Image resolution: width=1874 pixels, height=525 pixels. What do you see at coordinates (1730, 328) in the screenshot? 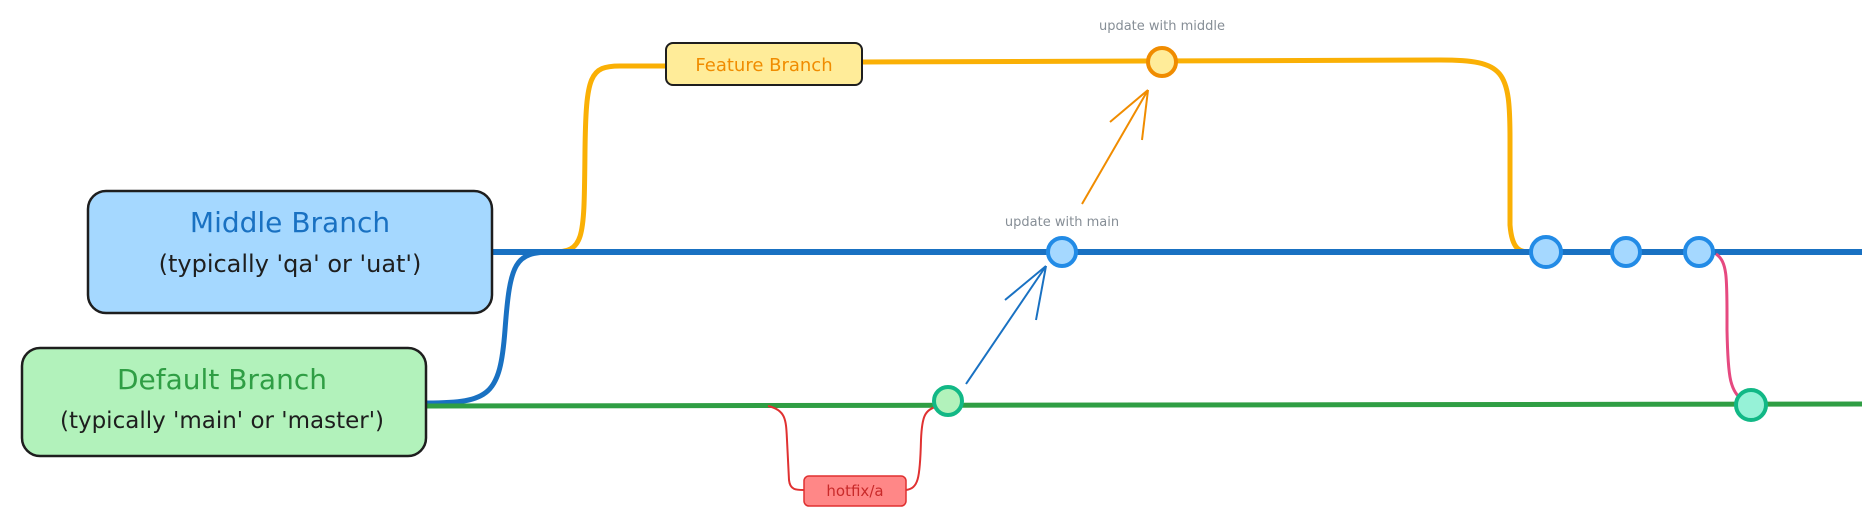
I see `merge-to-default-line` at bounding box center [1730, 328].